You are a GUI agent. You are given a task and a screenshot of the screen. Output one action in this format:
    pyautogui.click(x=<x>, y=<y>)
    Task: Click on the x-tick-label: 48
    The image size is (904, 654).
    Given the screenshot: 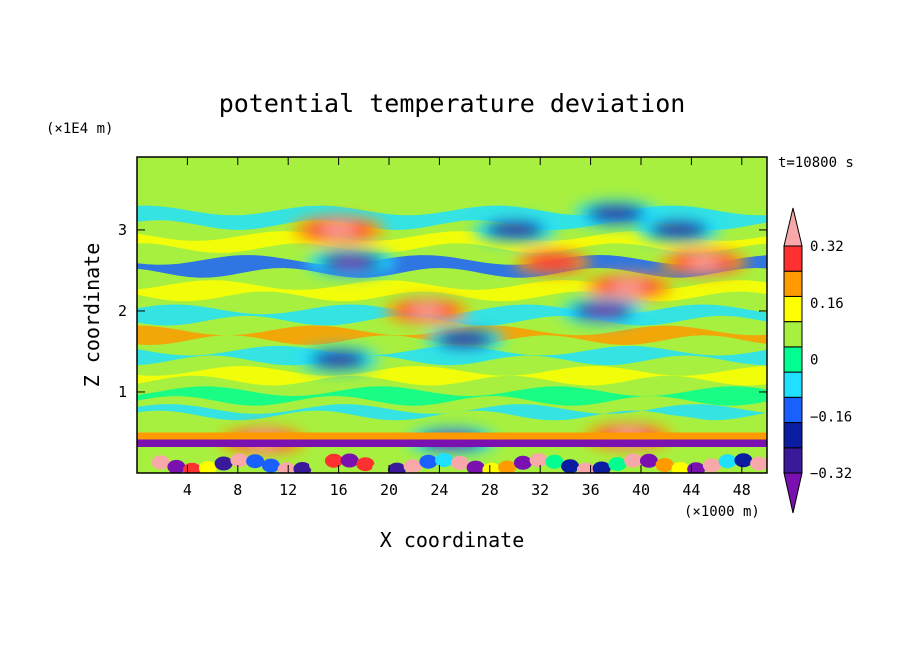 What is the action you would take?
    pyautogui.click(x=742, y=490)
    